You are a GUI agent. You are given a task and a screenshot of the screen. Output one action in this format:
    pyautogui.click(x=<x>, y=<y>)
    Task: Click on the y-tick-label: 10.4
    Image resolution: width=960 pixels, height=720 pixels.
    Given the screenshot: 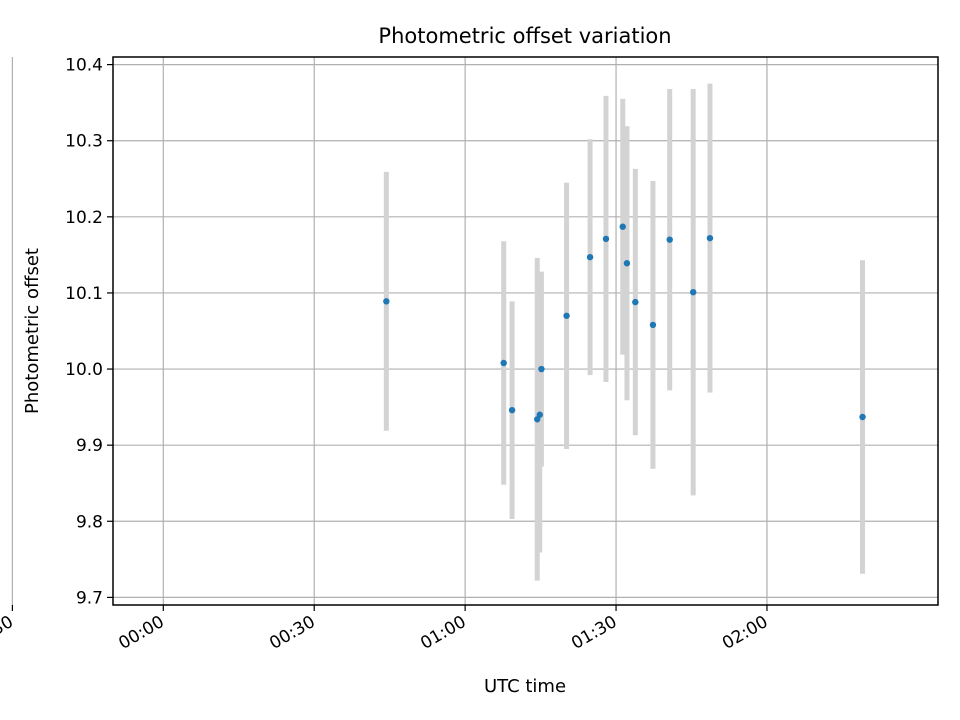 What is the action you would take?
    pyautogui.click(x=84, y=66)
    